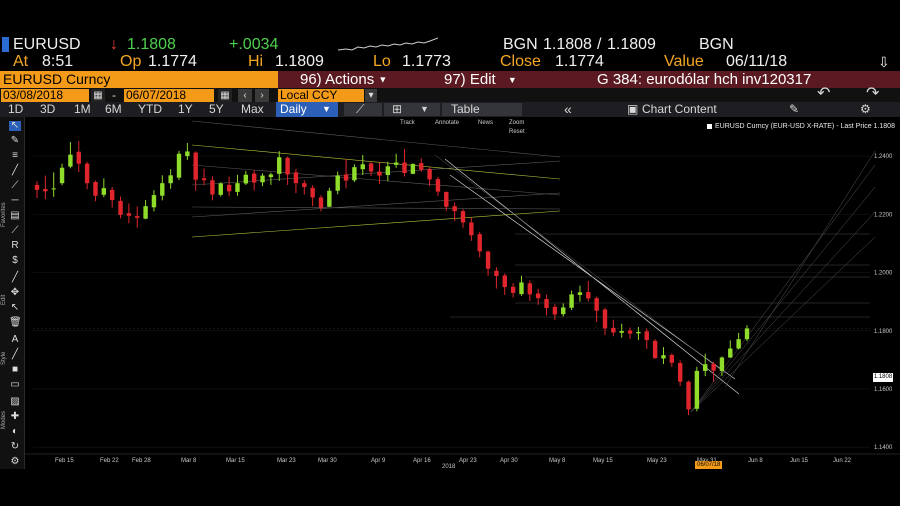 The image size is (900, 506). Describe the element at coordinates (245, 95) in the screenshot. I see `prev-period-icon: ‹` at that location.